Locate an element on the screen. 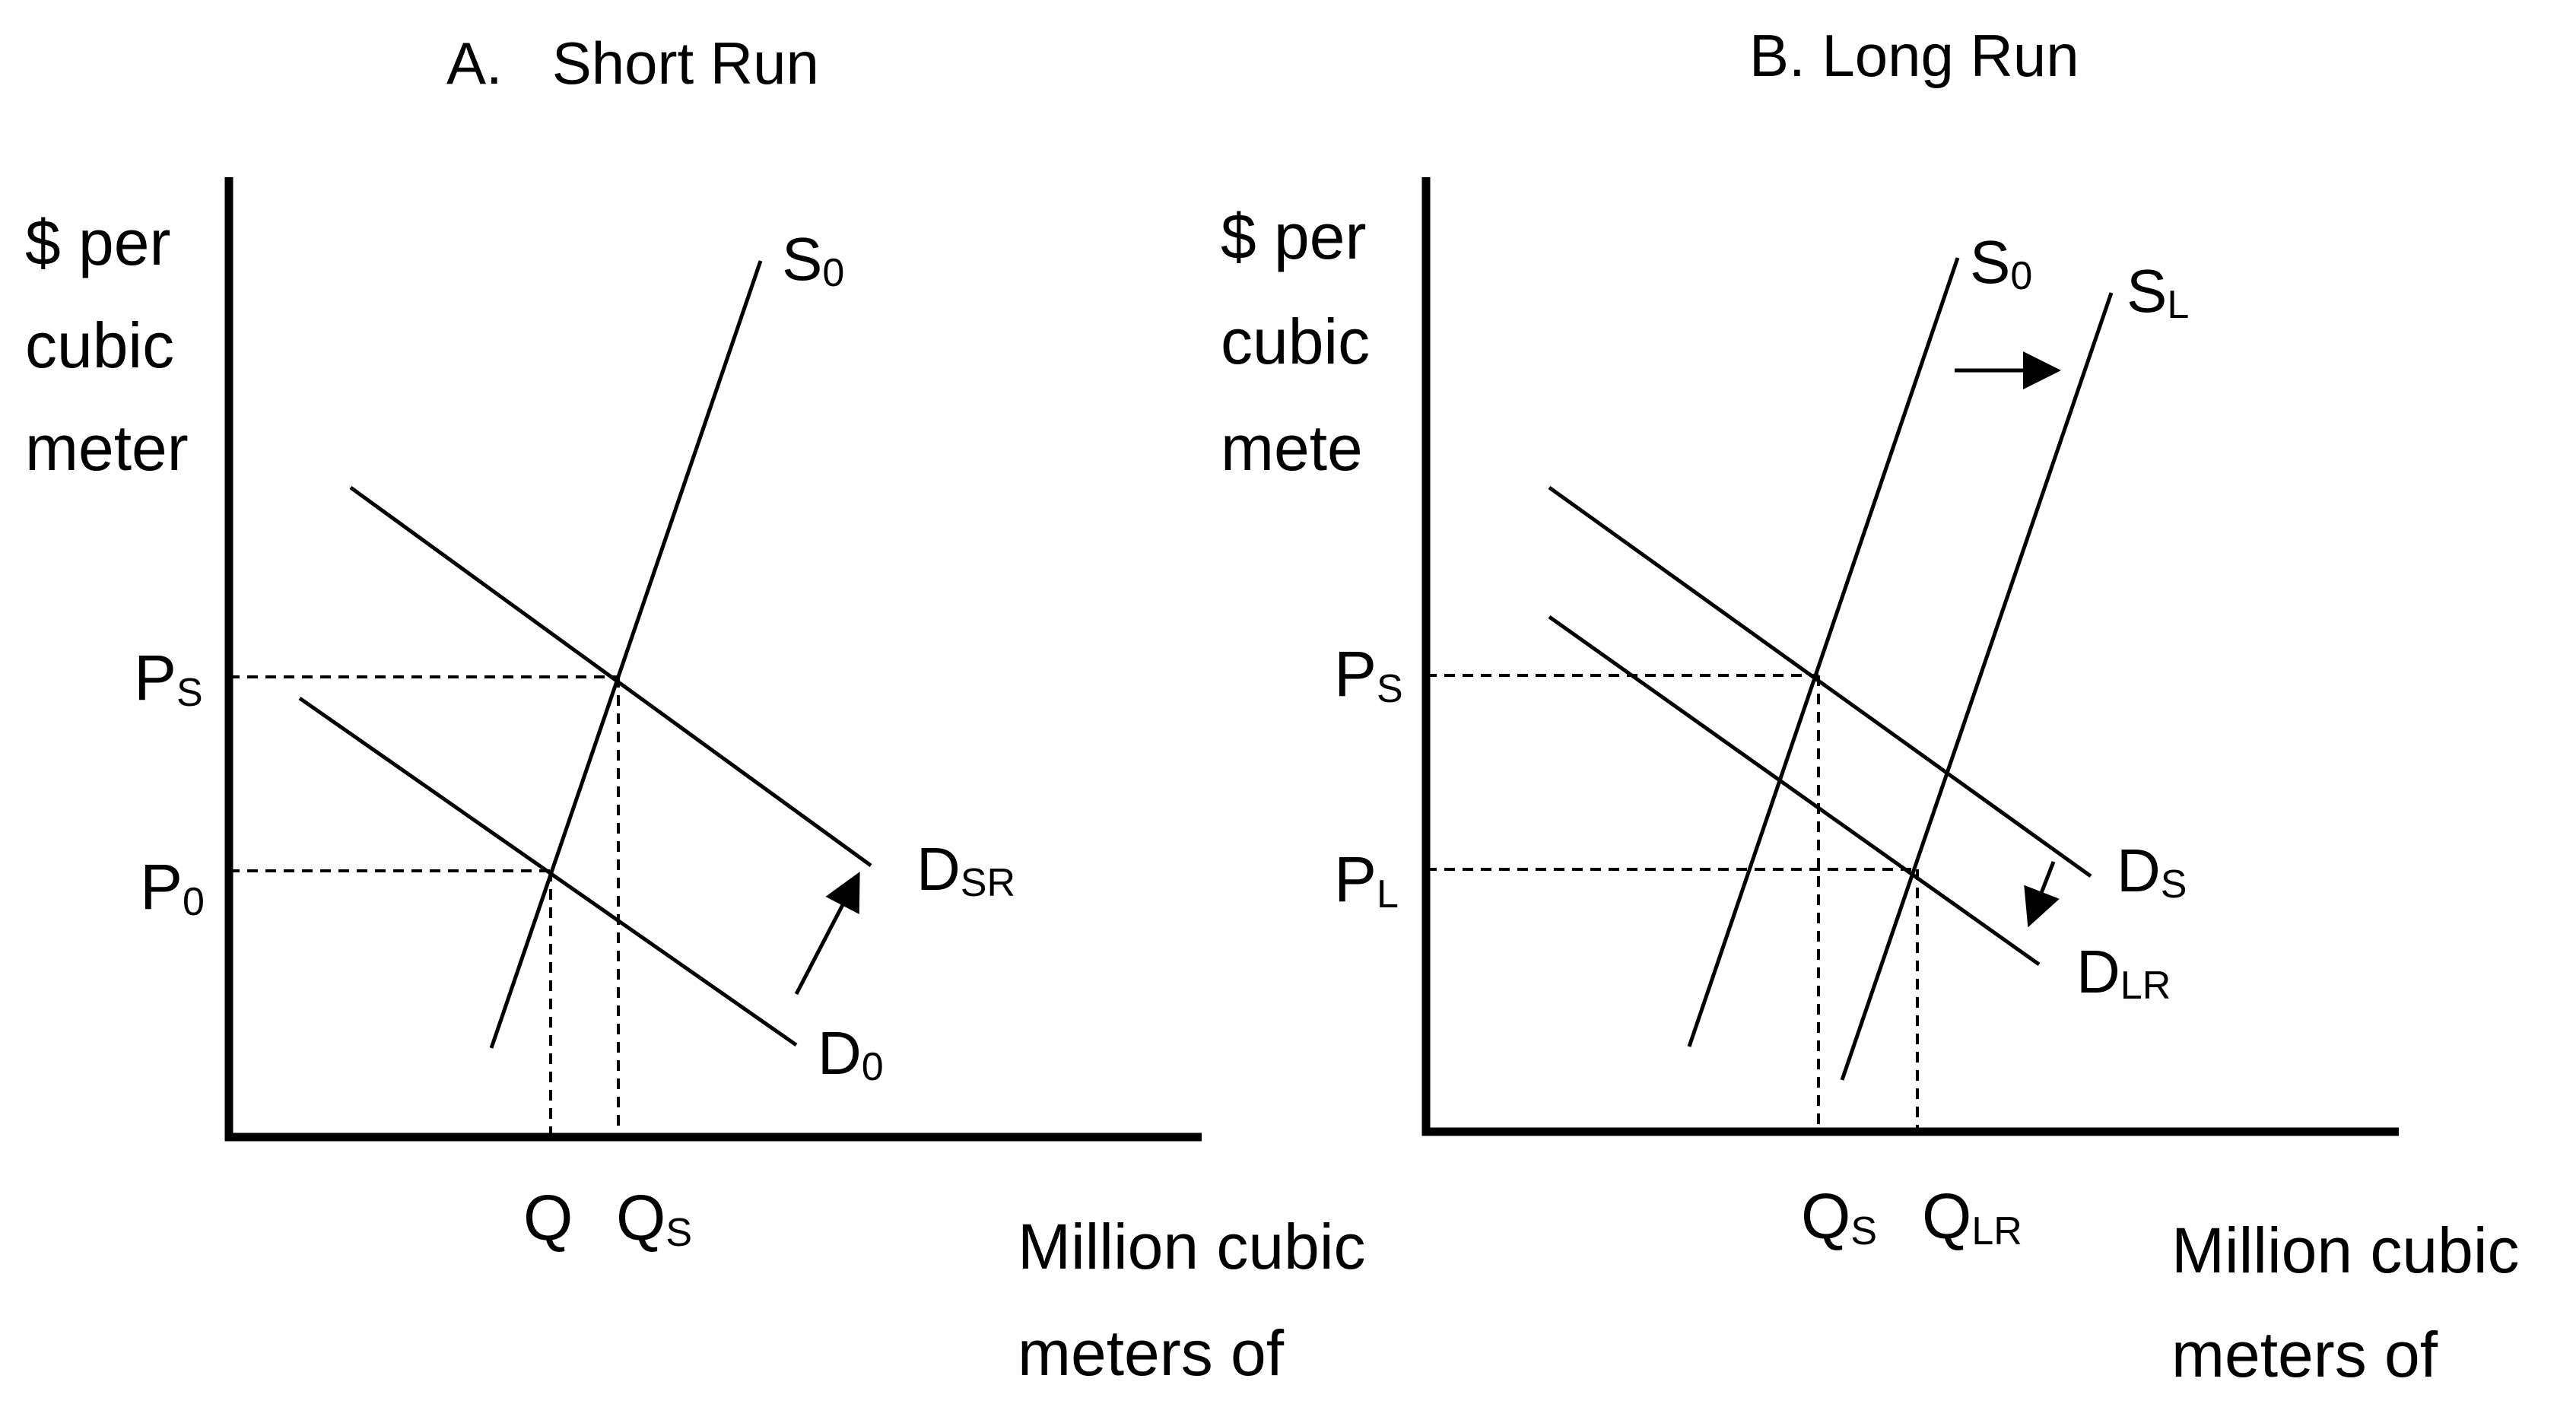 This screenshot has width=2576, height=1404. panel-a-demand-original-curve is located at coordinates (548, 871).